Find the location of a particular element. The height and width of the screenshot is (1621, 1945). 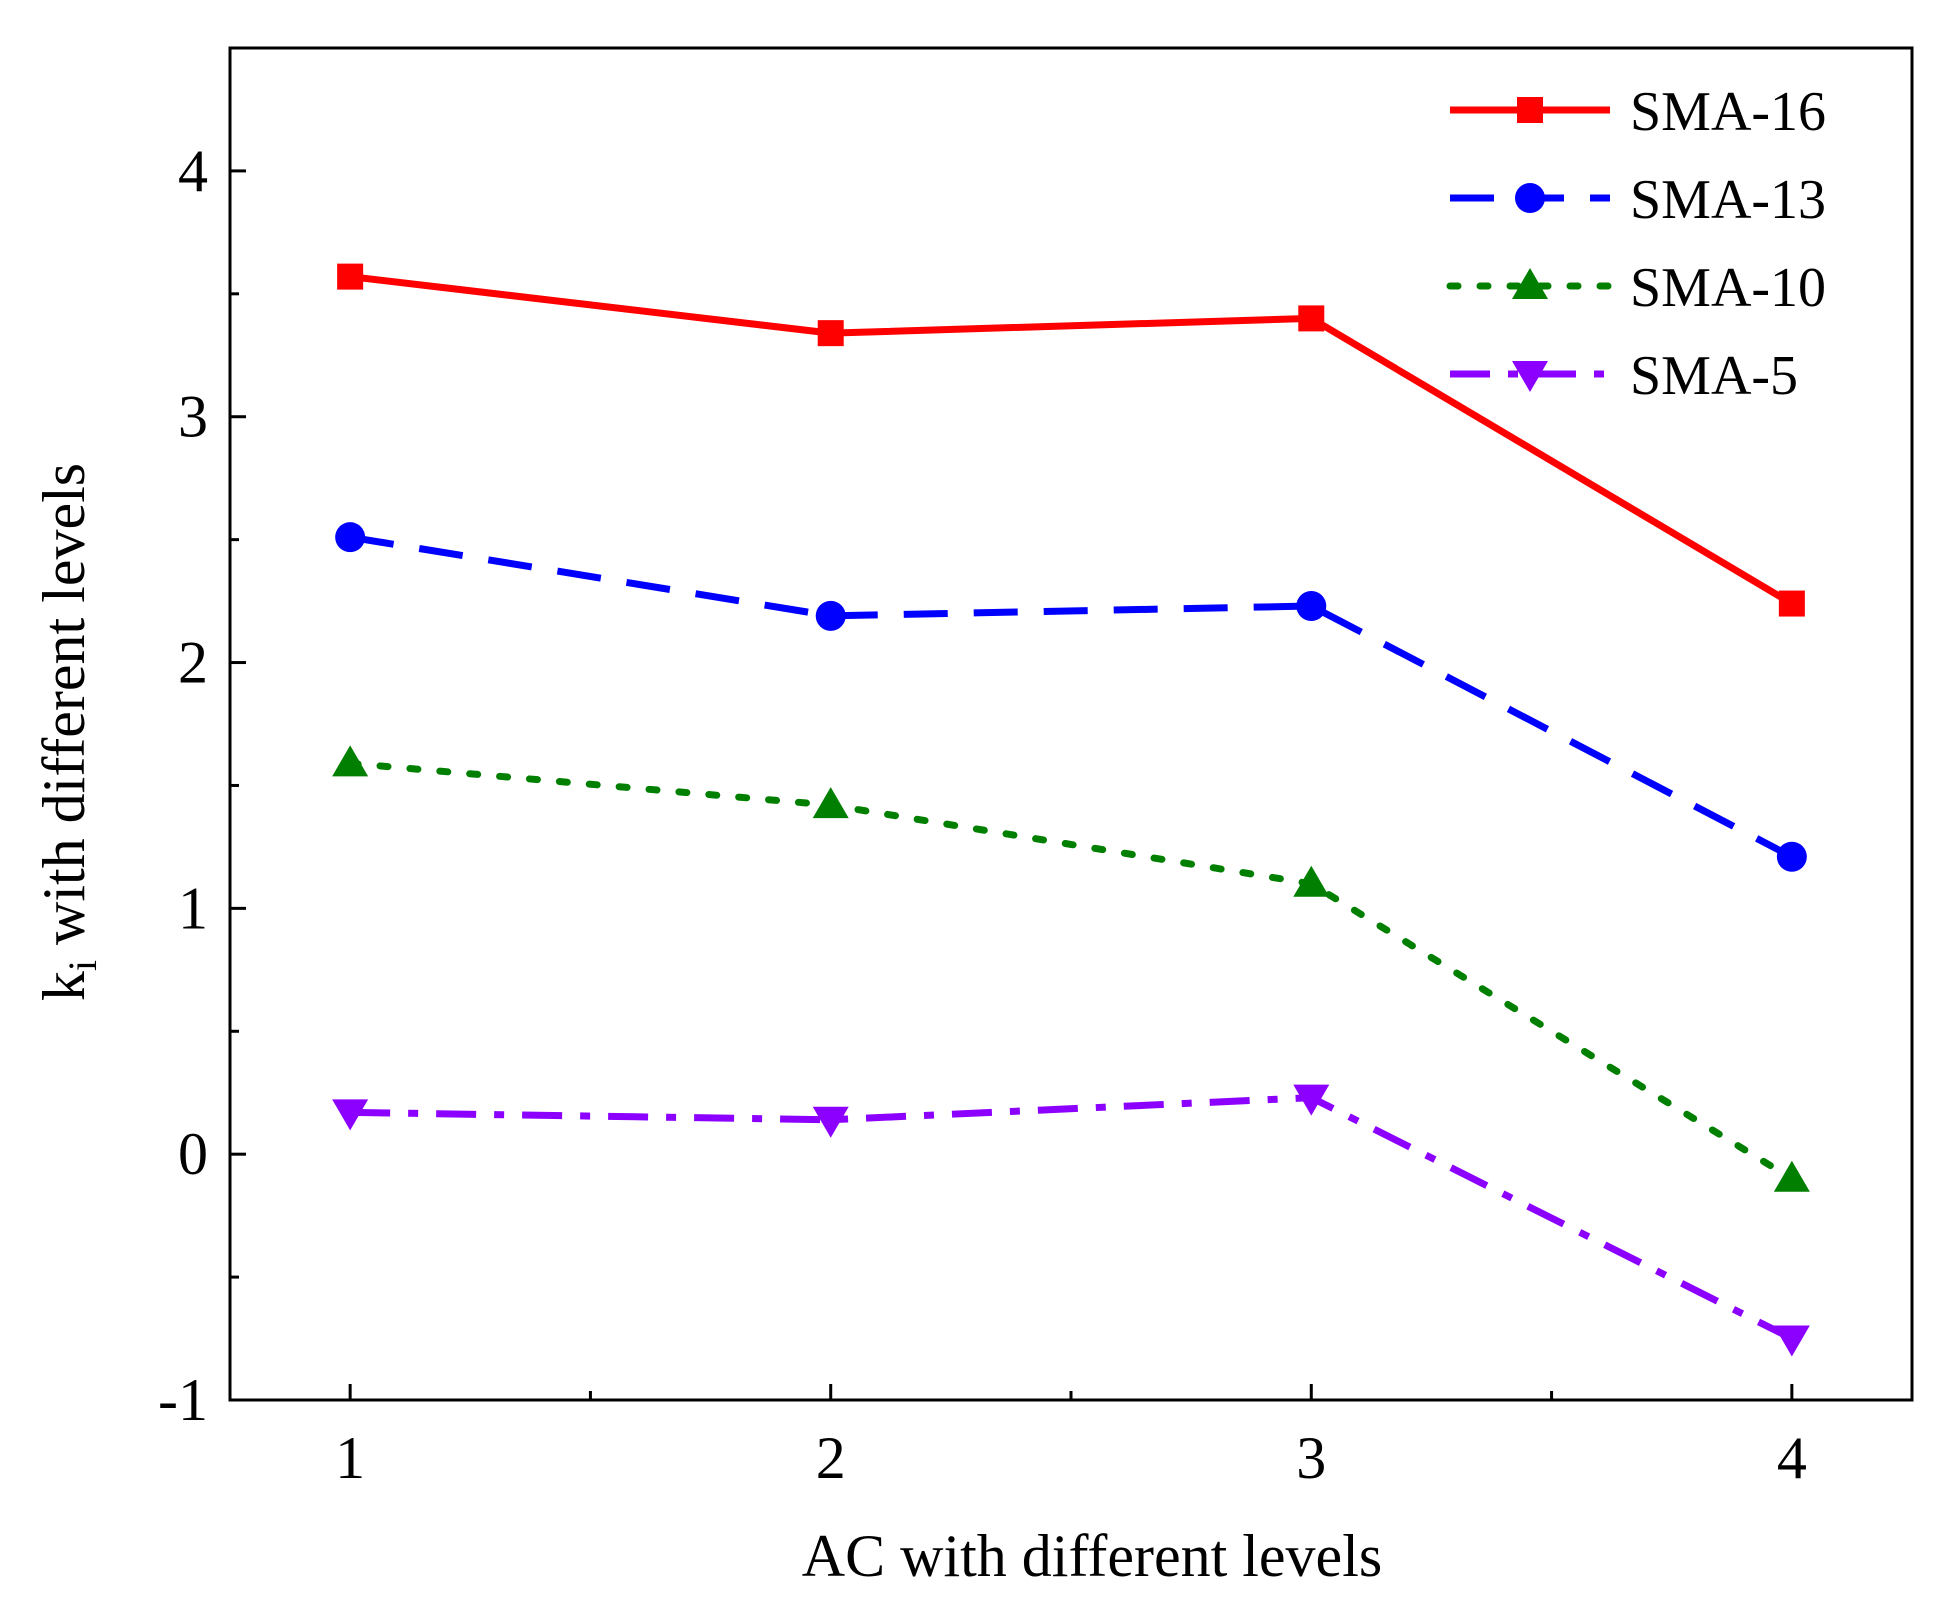

y-tick-label: 3 is located at coordinates (193, 417).